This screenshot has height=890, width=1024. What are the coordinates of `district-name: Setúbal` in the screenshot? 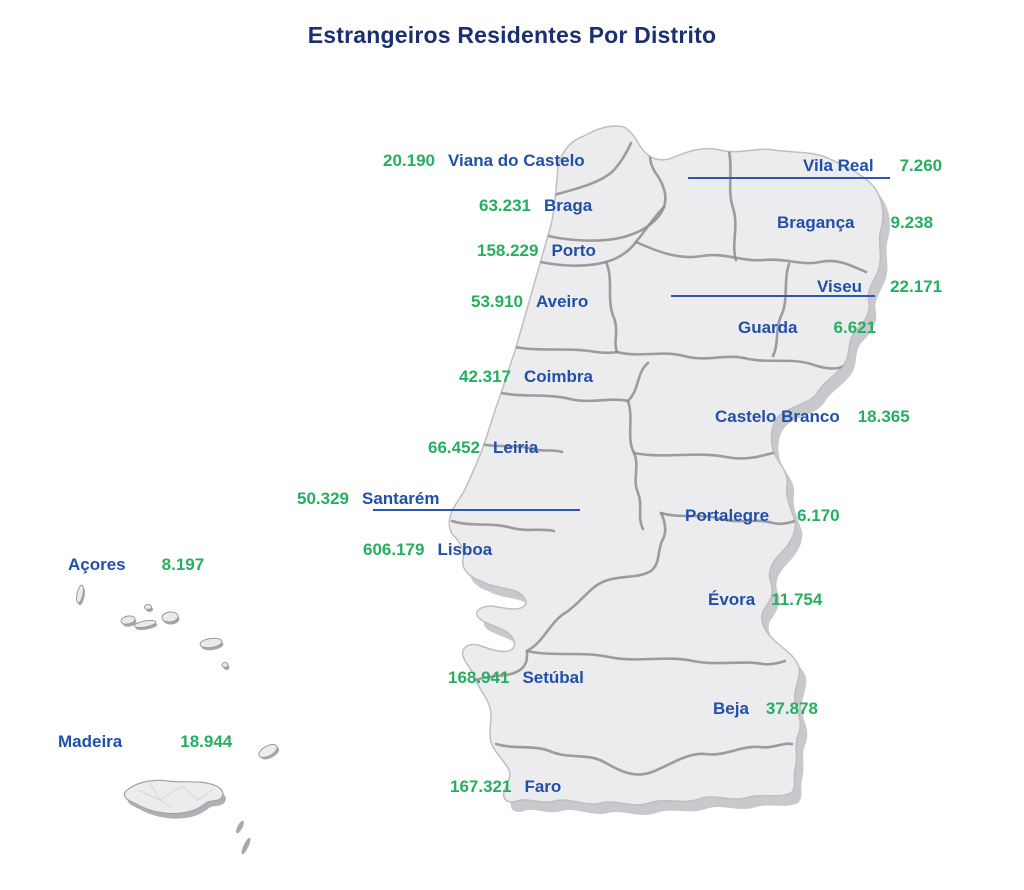 It's located at (553, 677).